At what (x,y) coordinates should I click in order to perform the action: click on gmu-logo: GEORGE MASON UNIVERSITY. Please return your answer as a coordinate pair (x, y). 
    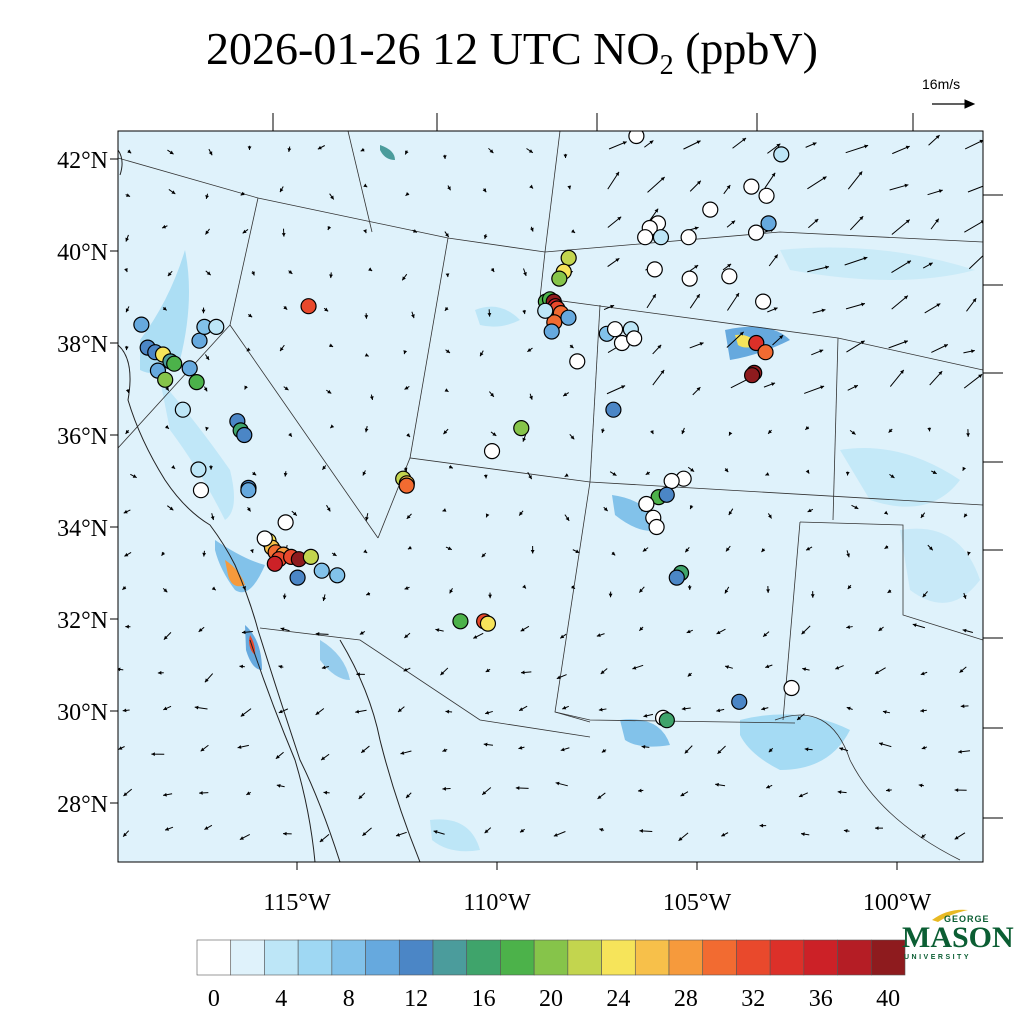
    Looking at the image, I should click on (957, 939).